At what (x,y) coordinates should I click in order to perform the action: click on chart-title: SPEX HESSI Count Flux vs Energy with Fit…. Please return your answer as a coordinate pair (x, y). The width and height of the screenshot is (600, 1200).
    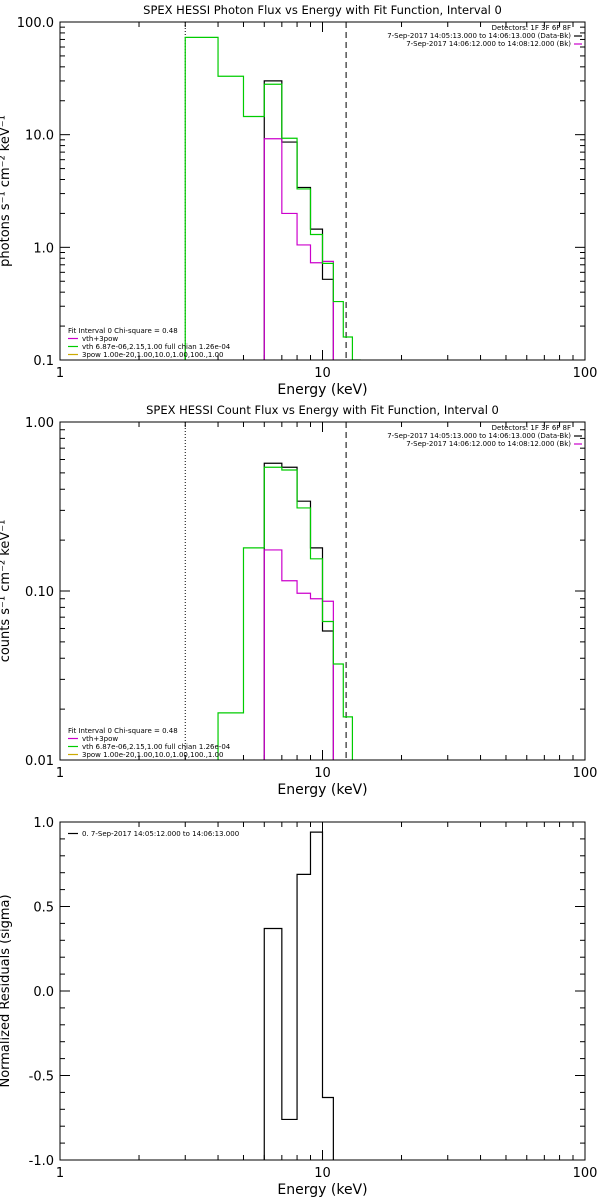
    Looking at the image, I should click on (322, 410).